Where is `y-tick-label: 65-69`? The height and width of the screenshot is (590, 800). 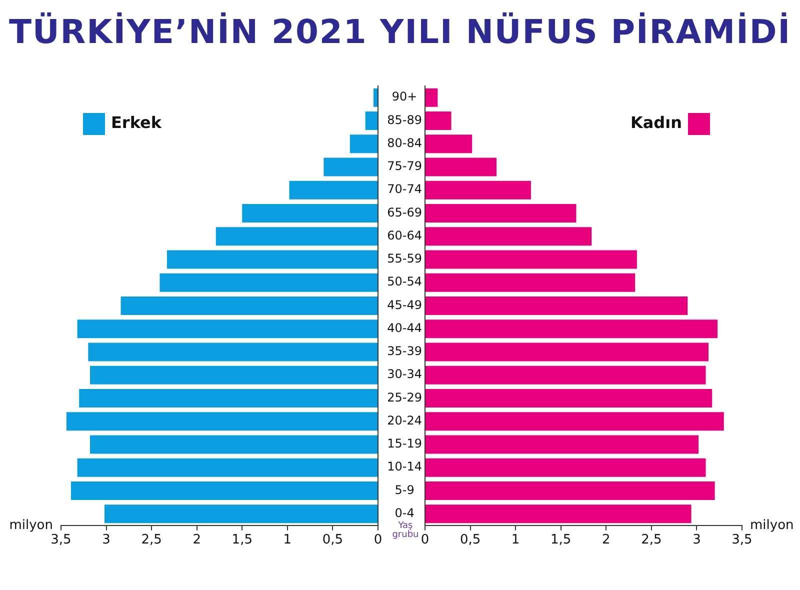
y-tick-label: 65-69 is located at coordinates (404, 212).